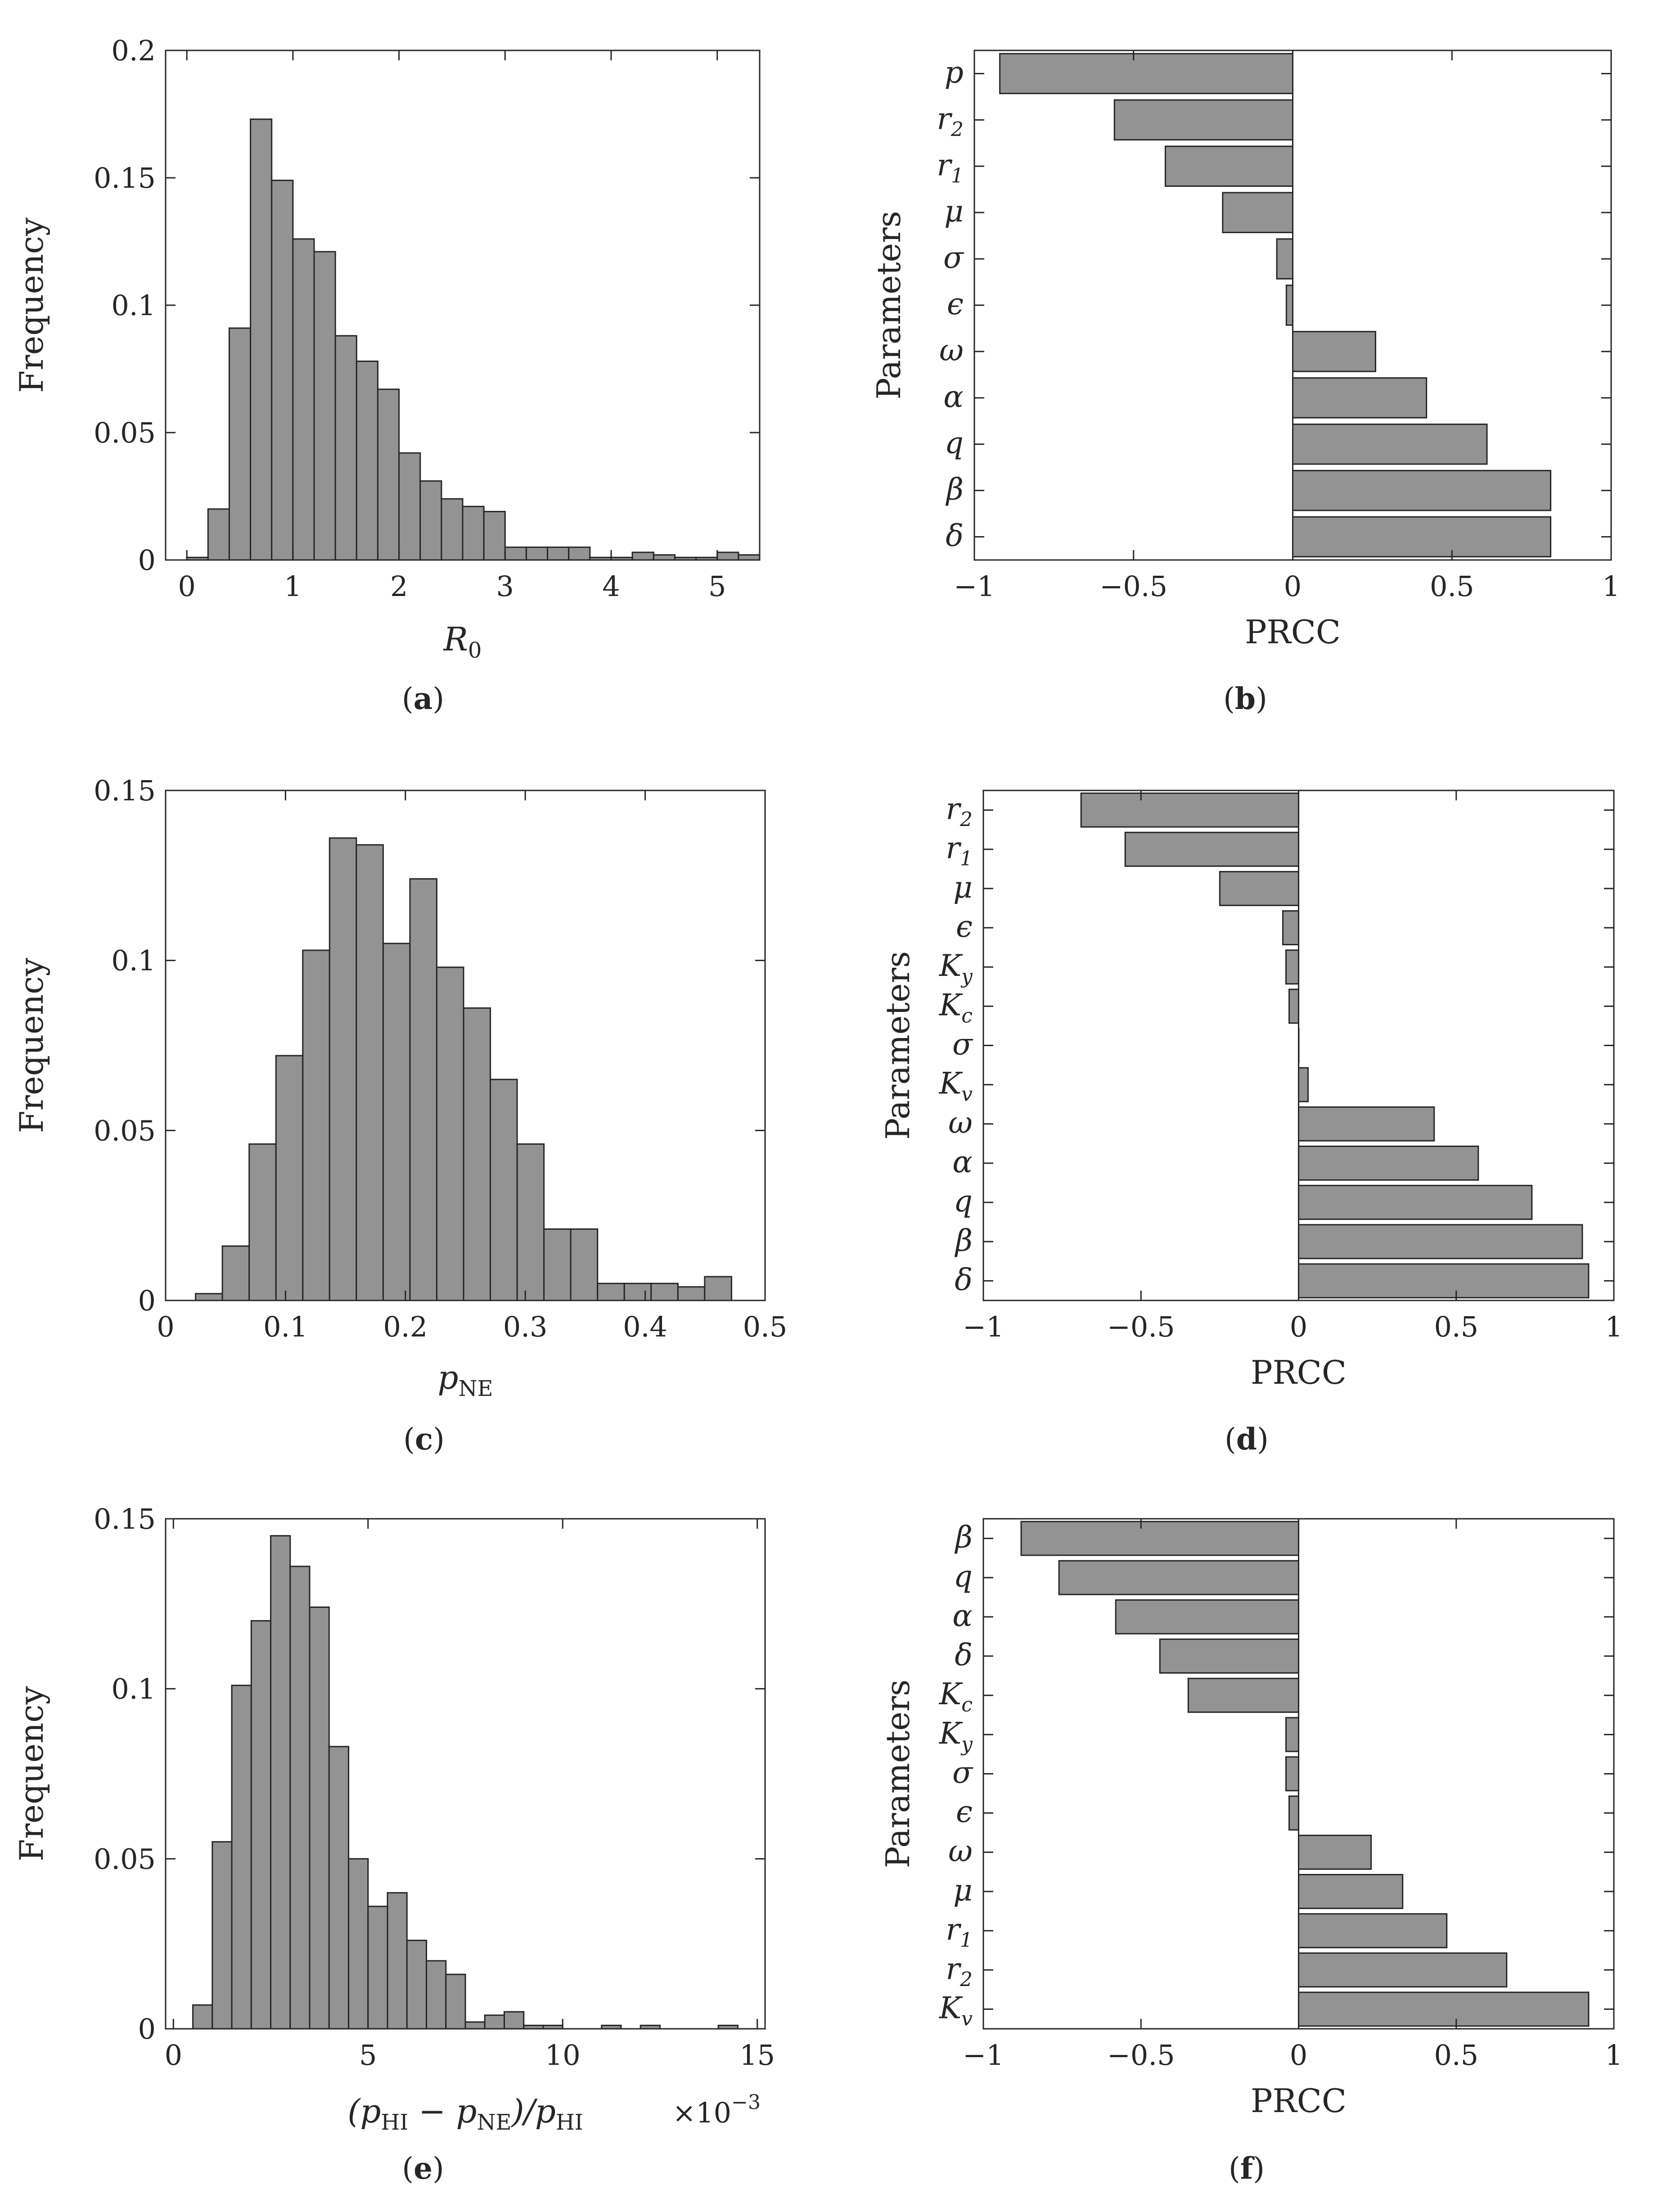 Image resolution: width=1653 pixels, height=2212 pixels. I want to click on panel-caption: (b), so click(1245, 698).